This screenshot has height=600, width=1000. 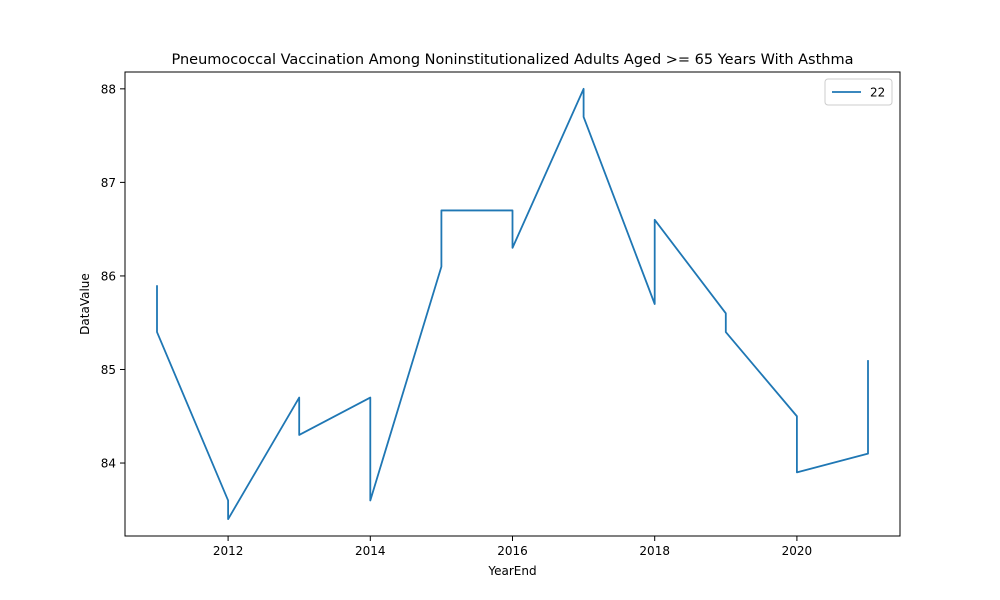 I want to click on x-tick-label: 2012, so click(x=228, y=551).